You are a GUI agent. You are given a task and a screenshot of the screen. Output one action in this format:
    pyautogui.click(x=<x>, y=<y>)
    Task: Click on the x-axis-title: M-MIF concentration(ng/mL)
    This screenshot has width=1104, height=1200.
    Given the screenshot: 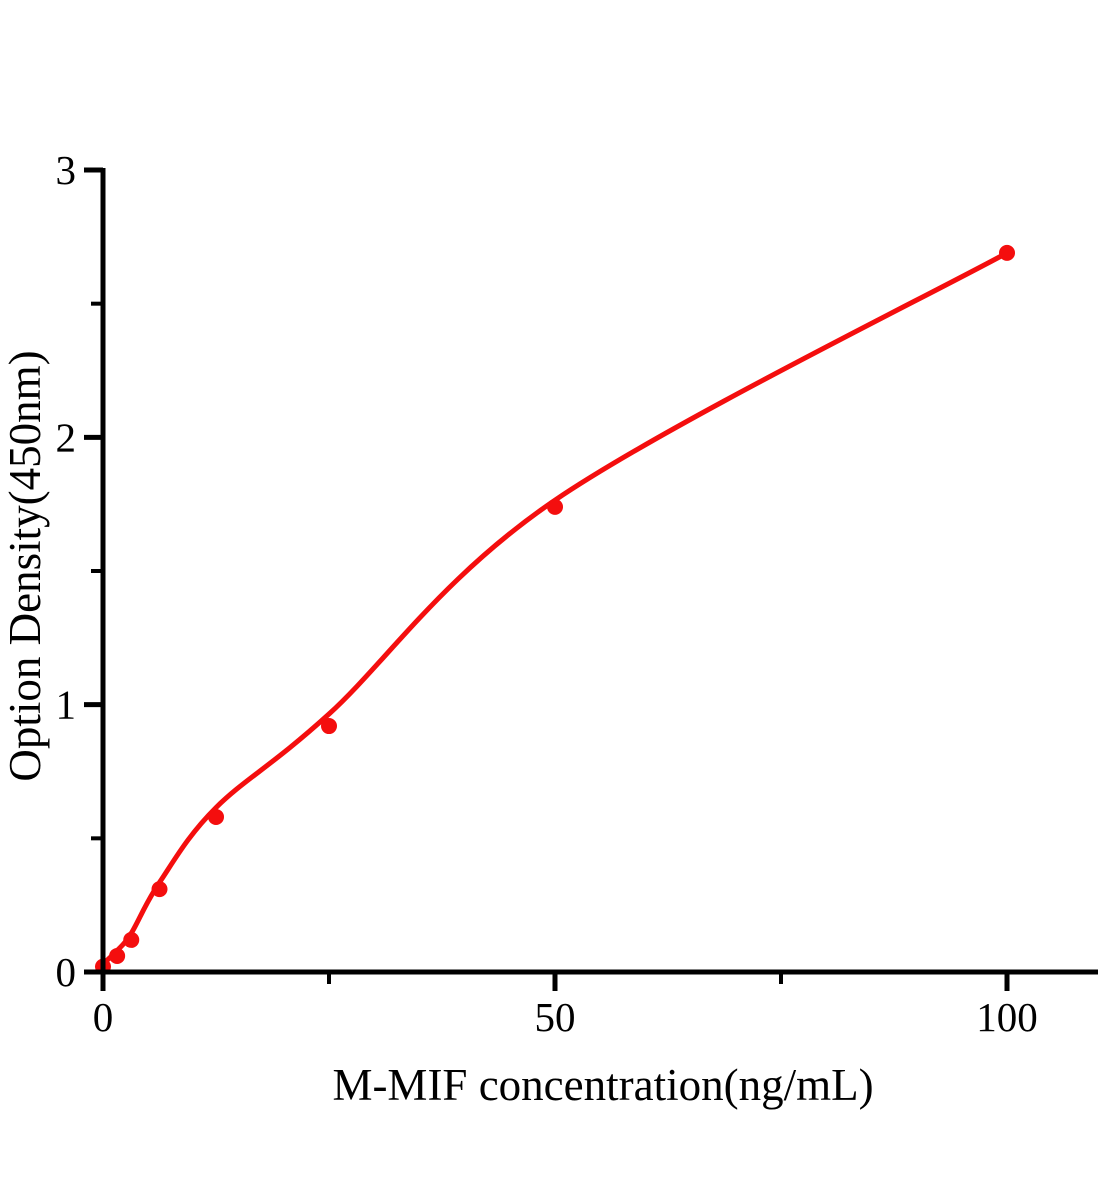 What is the action you would take?
    pyautogui.click(x=602, y=1085)
    